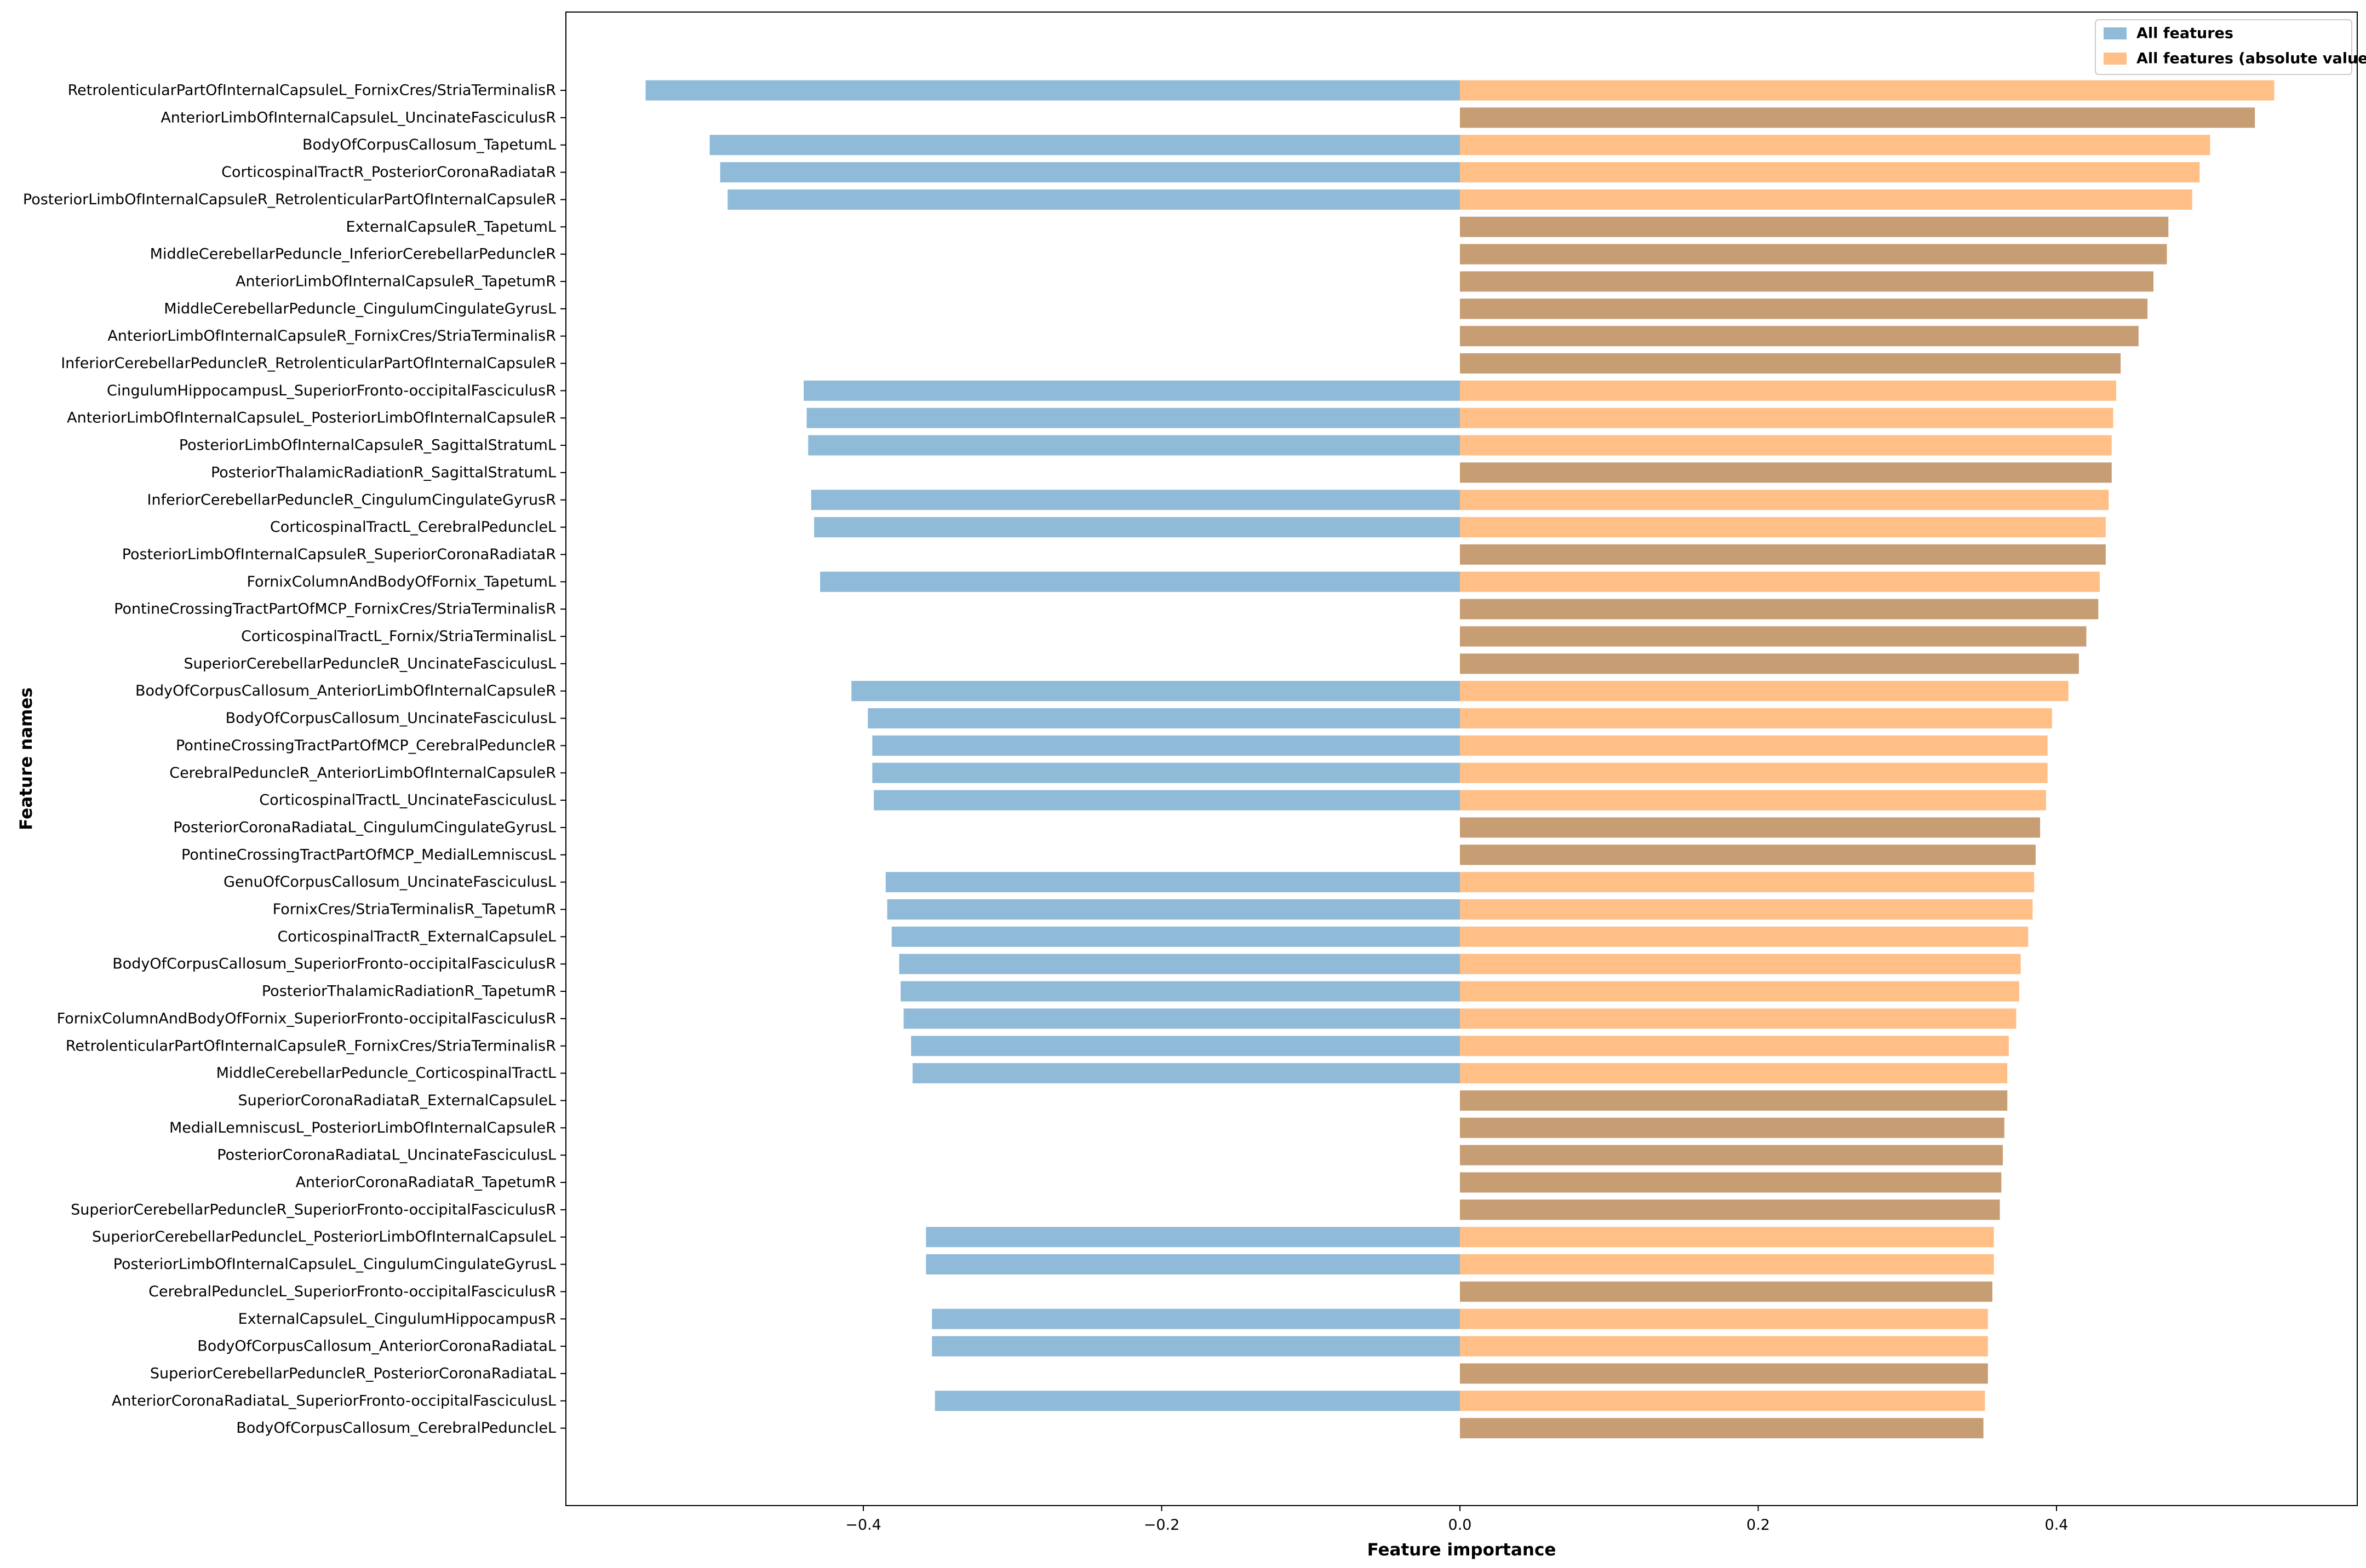  I want to click on feature-label: SuperiorCoronaRadiataR_ExternalCapsuleL, so click(397, 1100).